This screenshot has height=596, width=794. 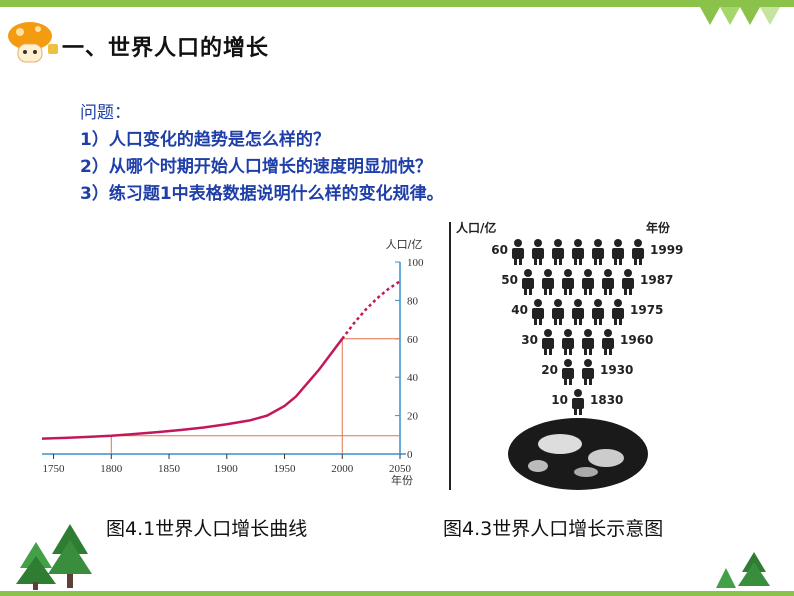 I want to click on x-axis-label: 年份, so click(x=402, y=480).